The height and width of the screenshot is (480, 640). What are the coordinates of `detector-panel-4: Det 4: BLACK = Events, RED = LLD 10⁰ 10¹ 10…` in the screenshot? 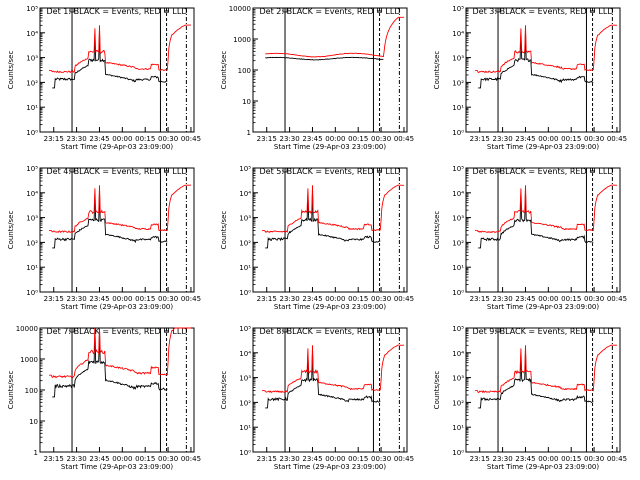 It's located at (104, 238).